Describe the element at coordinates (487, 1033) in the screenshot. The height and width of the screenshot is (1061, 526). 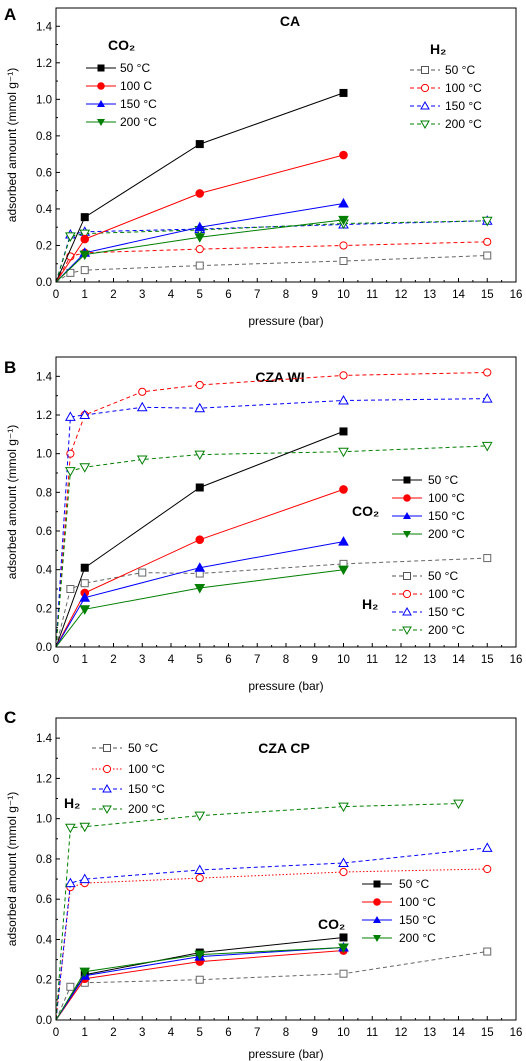
I see `x-tick-label: 15` at that location.